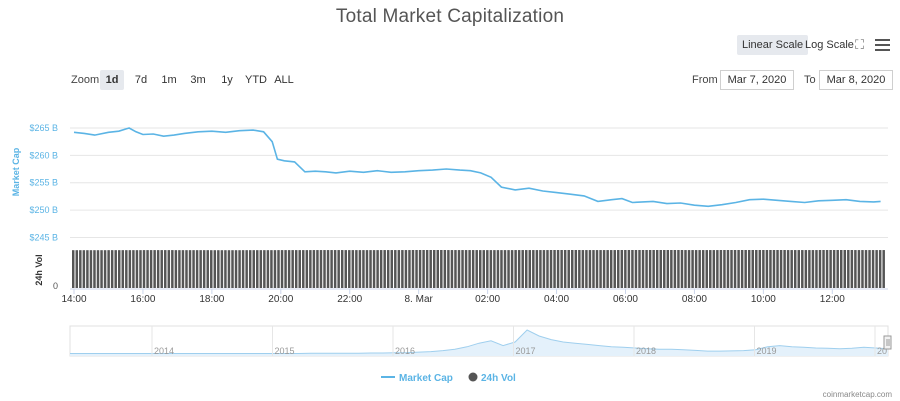  What do you see at coordinates (43, 183) in the screenshot?
I see `market-cap-y-tick: $255 B` at bounding box center [43, 183].